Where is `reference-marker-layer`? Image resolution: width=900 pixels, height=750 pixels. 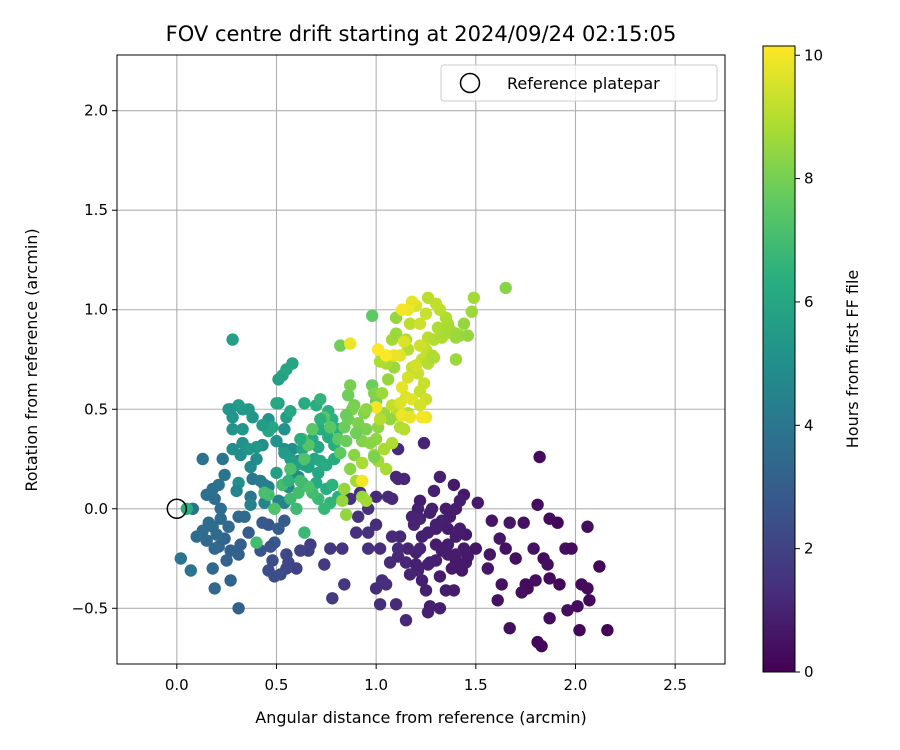
reference-marker-layer is located at coordinates (177, 509).